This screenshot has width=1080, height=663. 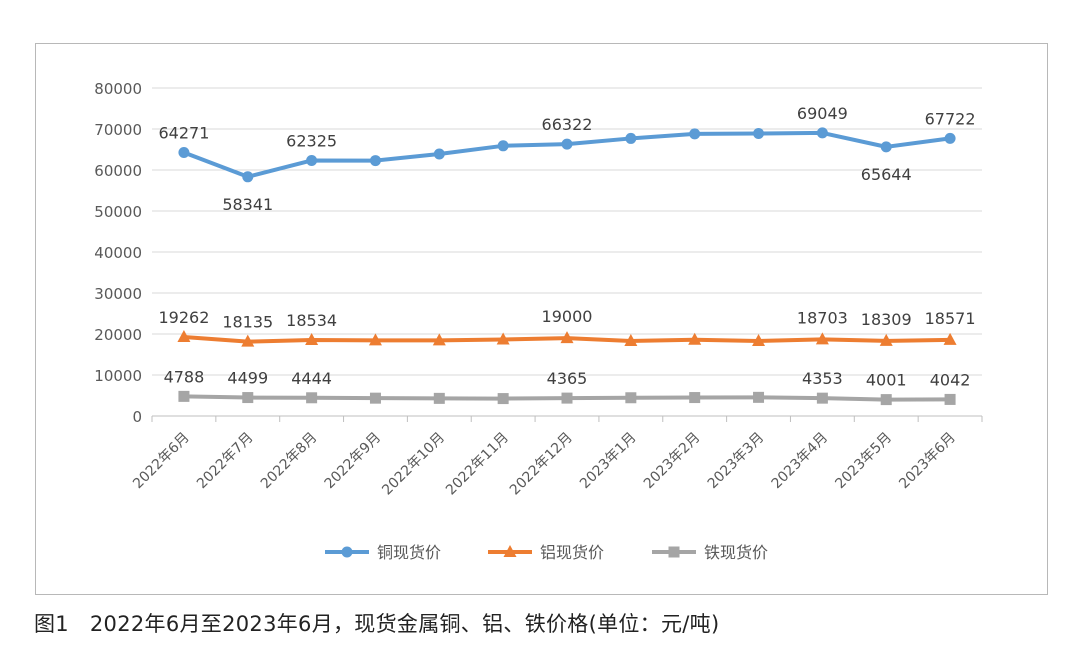 I want to click on data-label: 19000, so click(x=567, y=316).